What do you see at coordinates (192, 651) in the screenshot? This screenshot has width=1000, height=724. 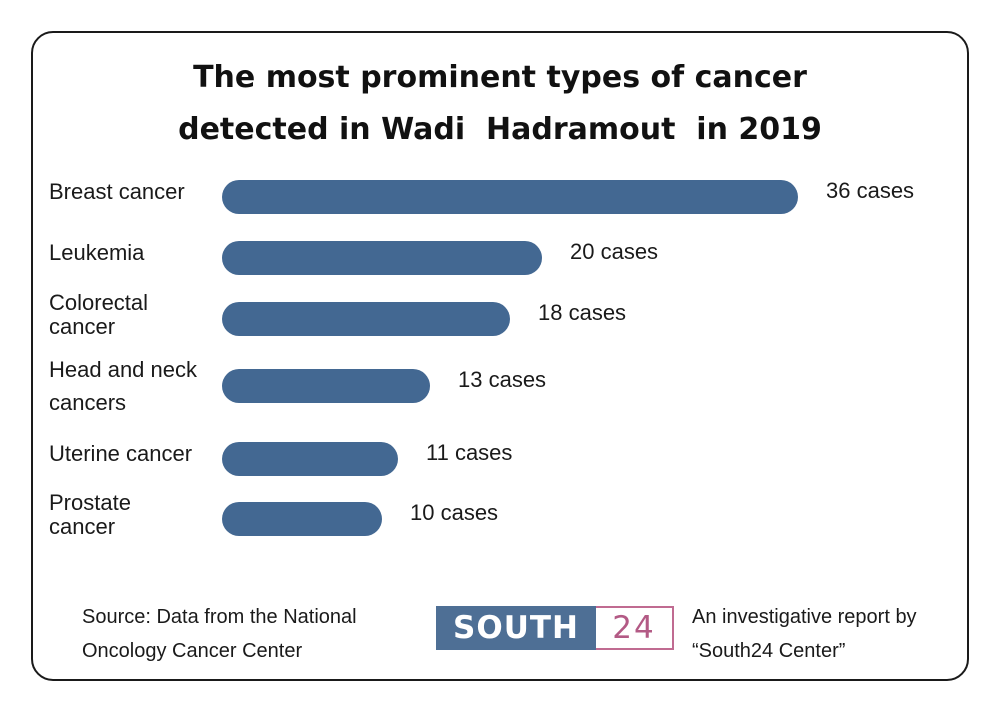 I see `source-line-2: Oncology Cancer Center` at bounding box center [192, 651].